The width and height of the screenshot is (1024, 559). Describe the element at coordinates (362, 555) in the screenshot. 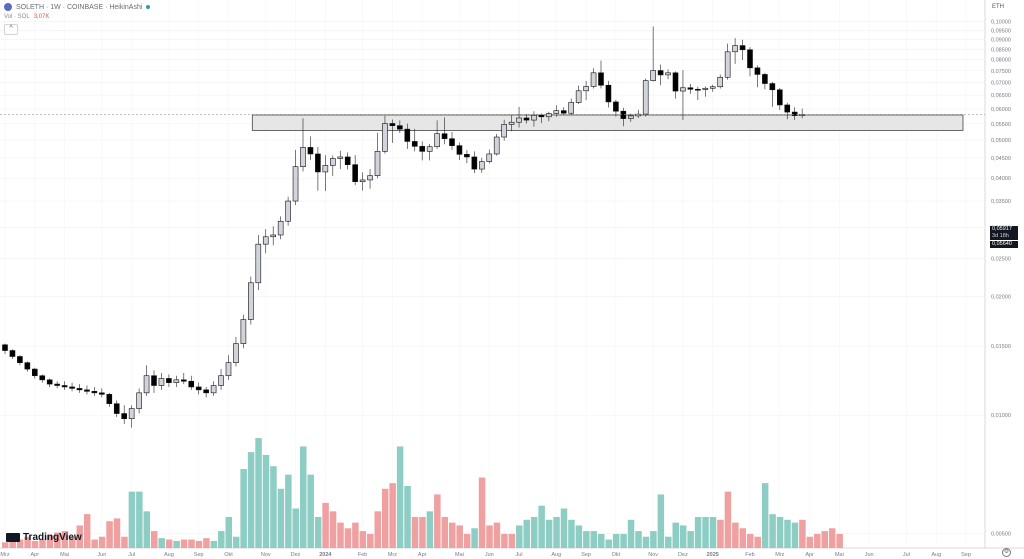

I see `x-tick-label: Feb` at that location.